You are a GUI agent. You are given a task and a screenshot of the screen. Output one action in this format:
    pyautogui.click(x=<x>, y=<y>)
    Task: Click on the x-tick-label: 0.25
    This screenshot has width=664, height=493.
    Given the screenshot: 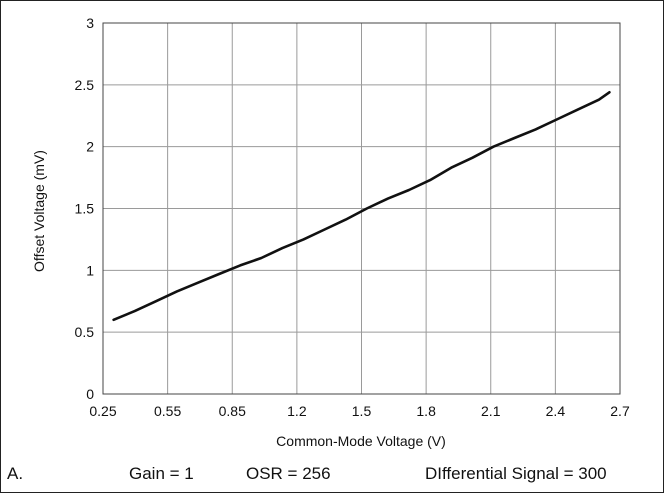 What is the action you would take?
    pyautogui.click(x=102, y=411)
    